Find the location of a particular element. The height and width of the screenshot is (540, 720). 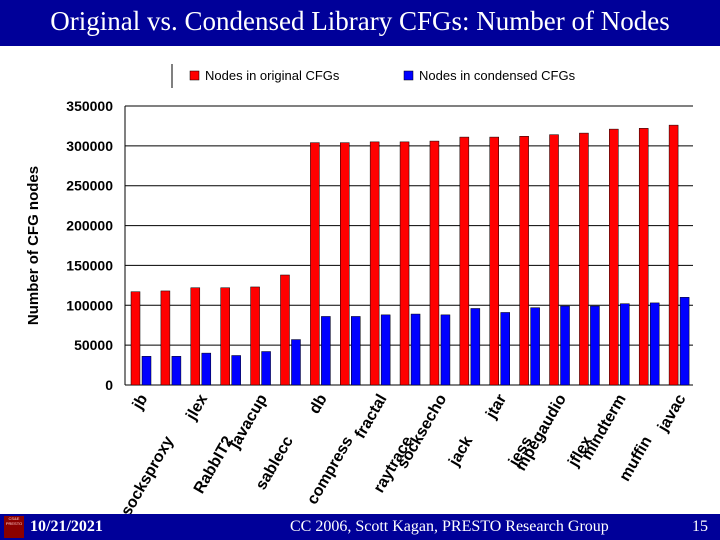

y-axis-label: Number of CFG nodes is located at coordinates (33, 245).